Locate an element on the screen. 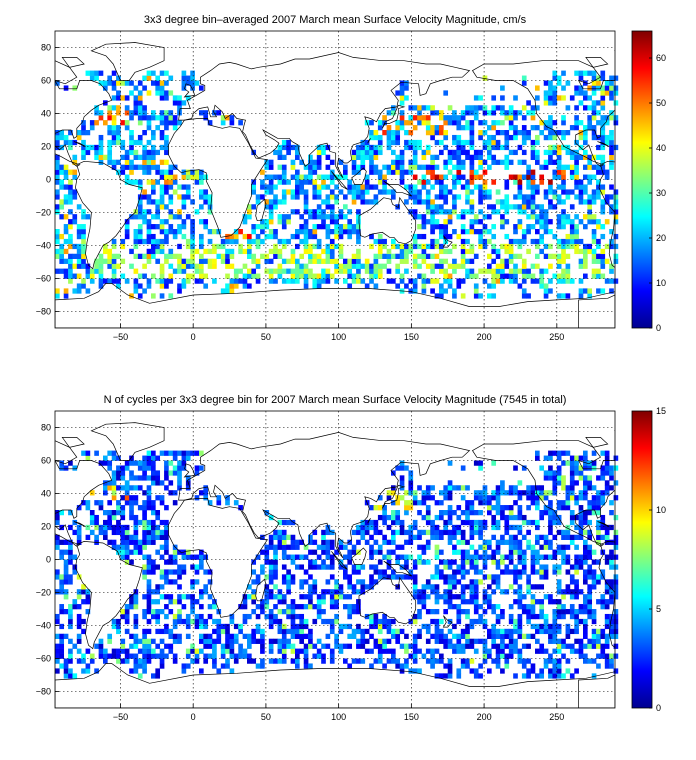  colorbar-gradient-velocity is located at coordinates (642, 179).